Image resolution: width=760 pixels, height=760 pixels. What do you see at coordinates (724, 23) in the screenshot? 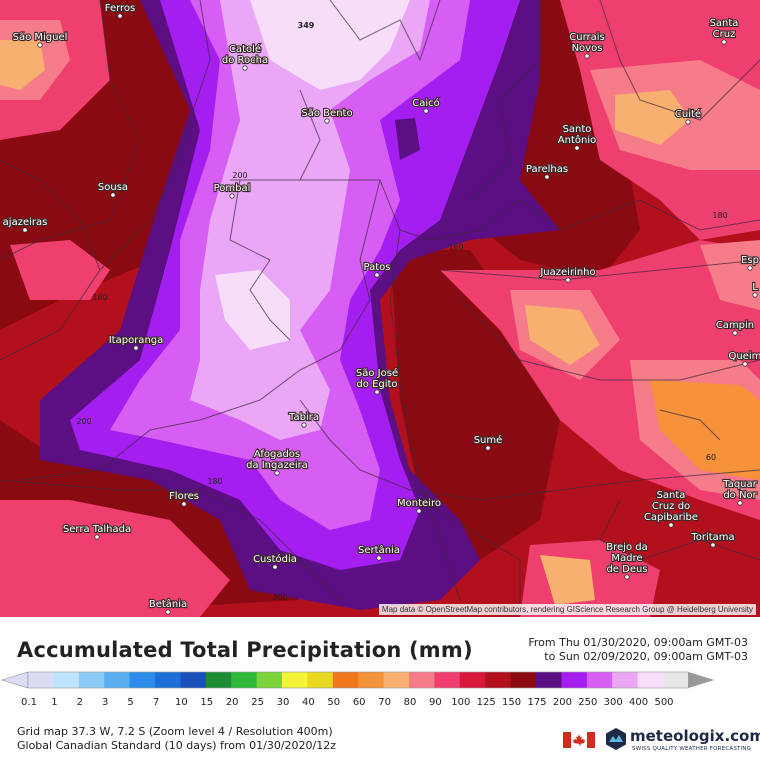
I see `city-label: Santa` at bounding box center [724, 23].